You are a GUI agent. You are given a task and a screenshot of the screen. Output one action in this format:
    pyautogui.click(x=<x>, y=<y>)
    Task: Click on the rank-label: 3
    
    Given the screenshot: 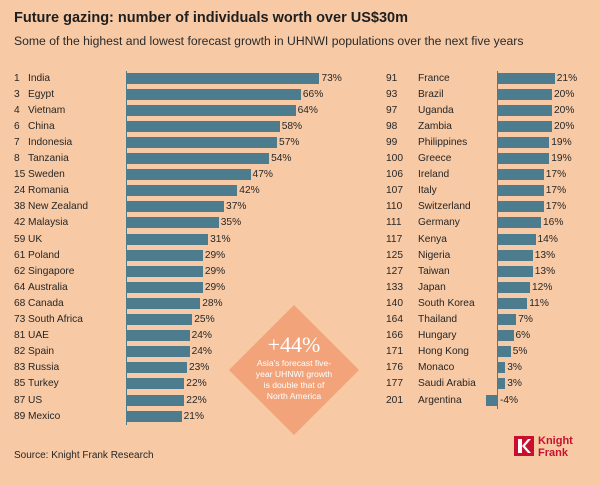 What is the action you would take?
    pyautogui.click(x=17, y=94)
    